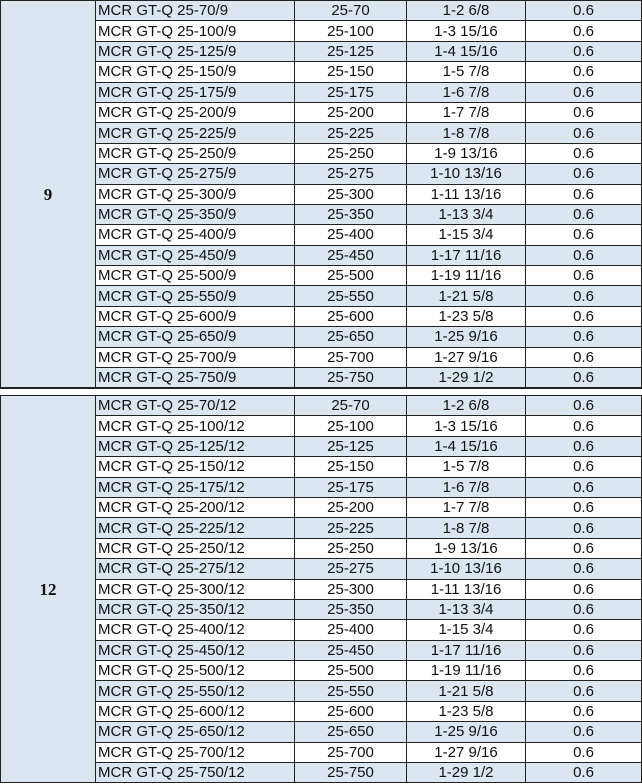 This screenshot has width=642, height=784. I want to click on table-row: MCR GT-Q 25-225/9 25-225 1-8 7/8 0.6, so click(321, 133).